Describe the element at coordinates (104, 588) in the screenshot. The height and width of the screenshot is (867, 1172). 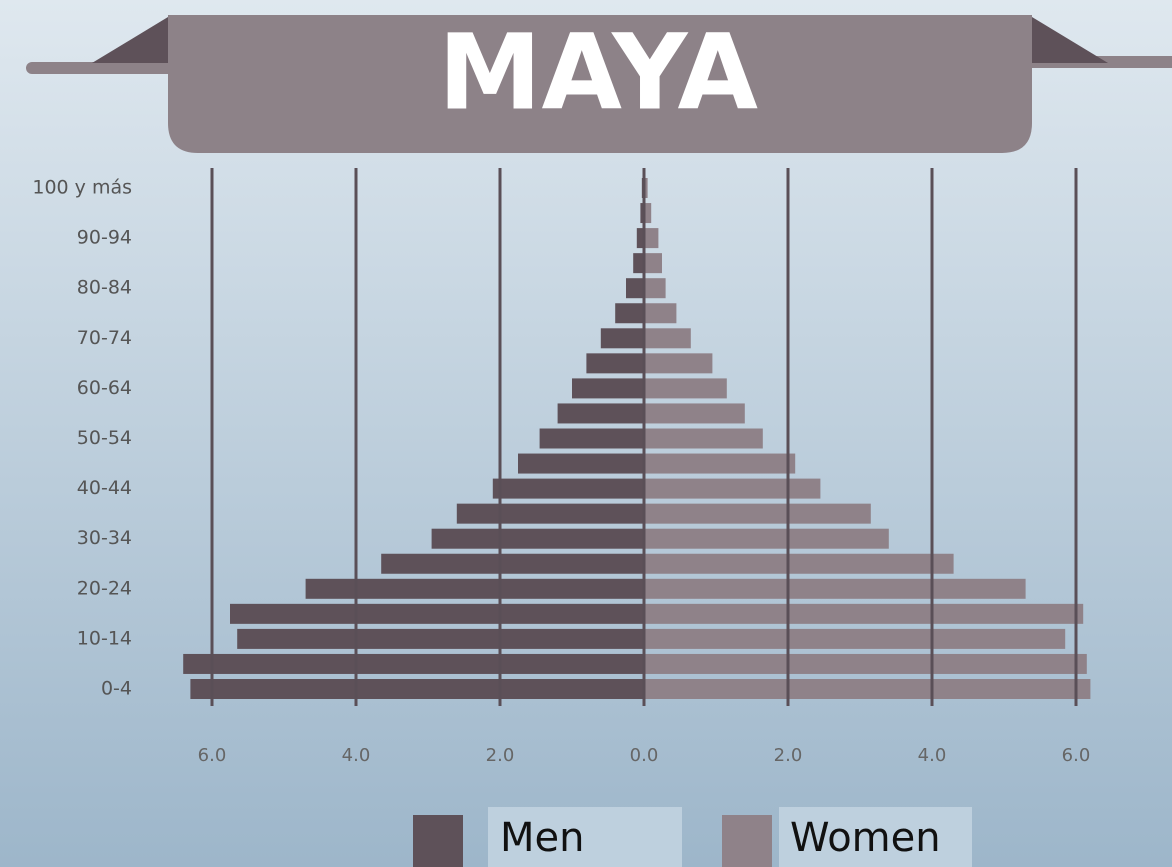
I see `y-tick-label: 20-24` at that location.